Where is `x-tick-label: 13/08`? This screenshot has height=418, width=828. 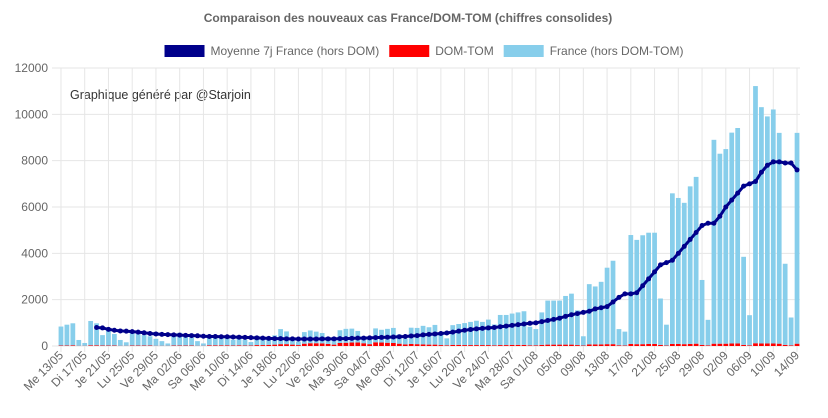
x-tick-label: 13/08 is located at coordinates (596, 363).